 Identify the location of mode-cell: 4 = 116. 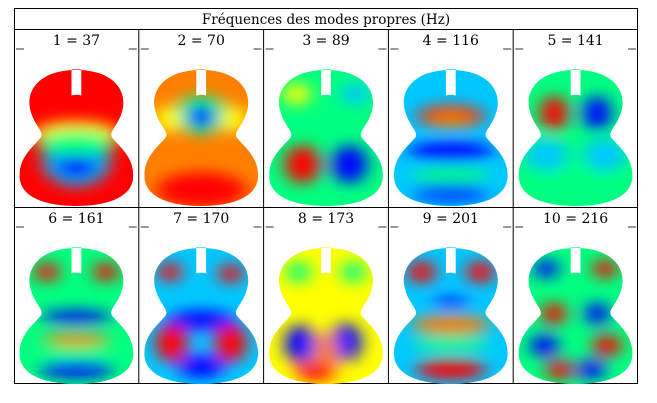
(451, 120).